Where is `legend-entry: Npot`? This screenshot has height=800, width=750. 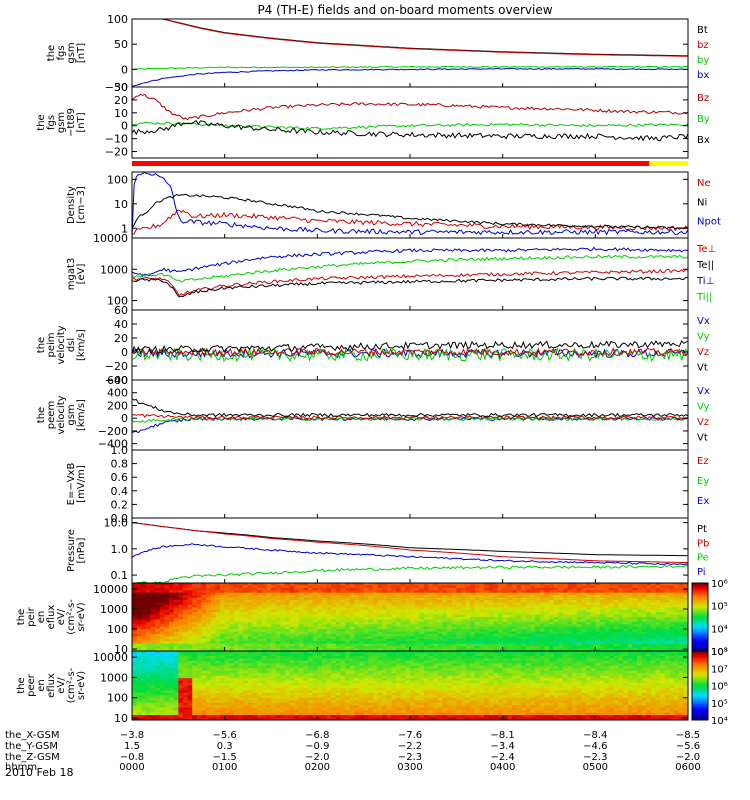
legend-entry: Npot is located at coordinates (709, 222).